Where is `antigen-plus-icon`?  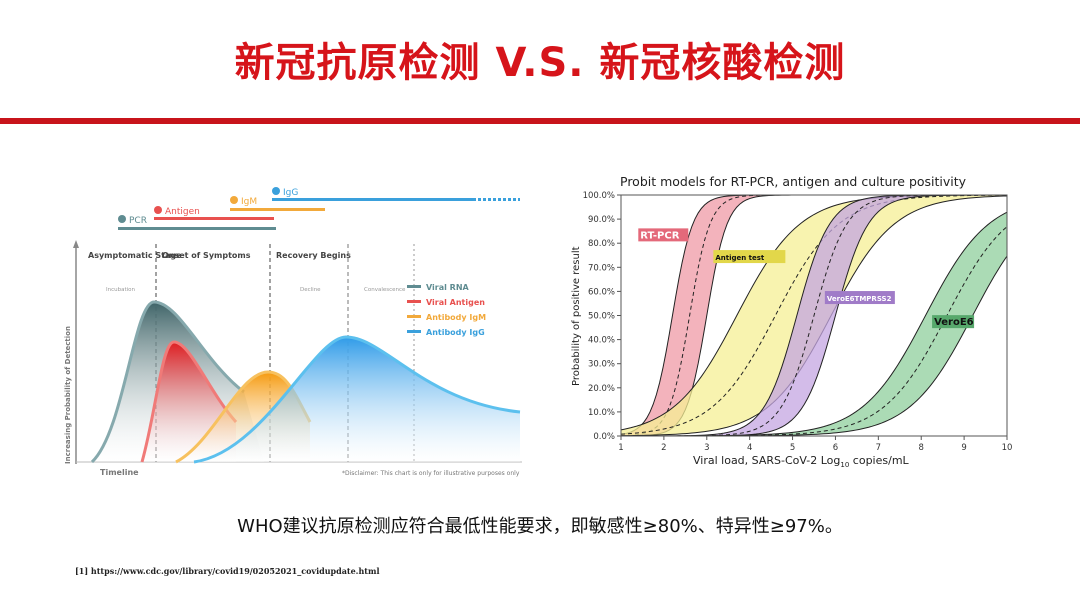 antigen-plus-icon is located at coordinates (158, 210).